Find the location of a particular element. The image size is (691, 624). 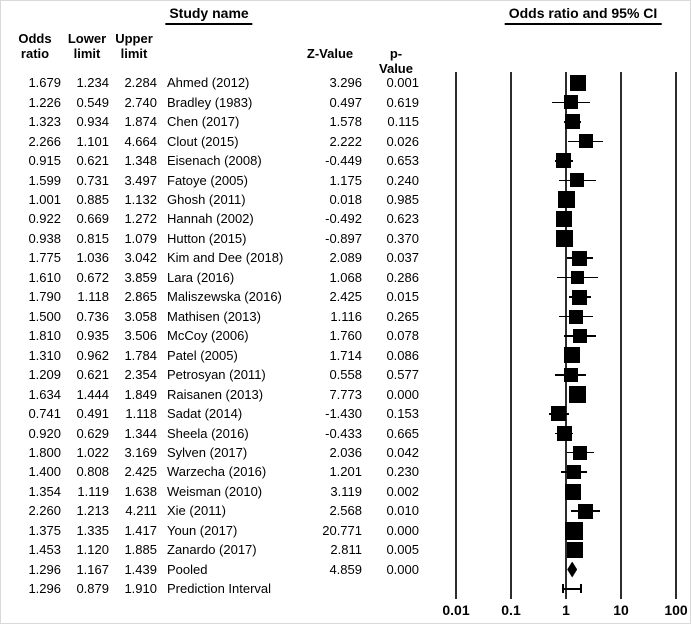

cell-upper-limit: 2.425 is located at coordinates (140, 472).